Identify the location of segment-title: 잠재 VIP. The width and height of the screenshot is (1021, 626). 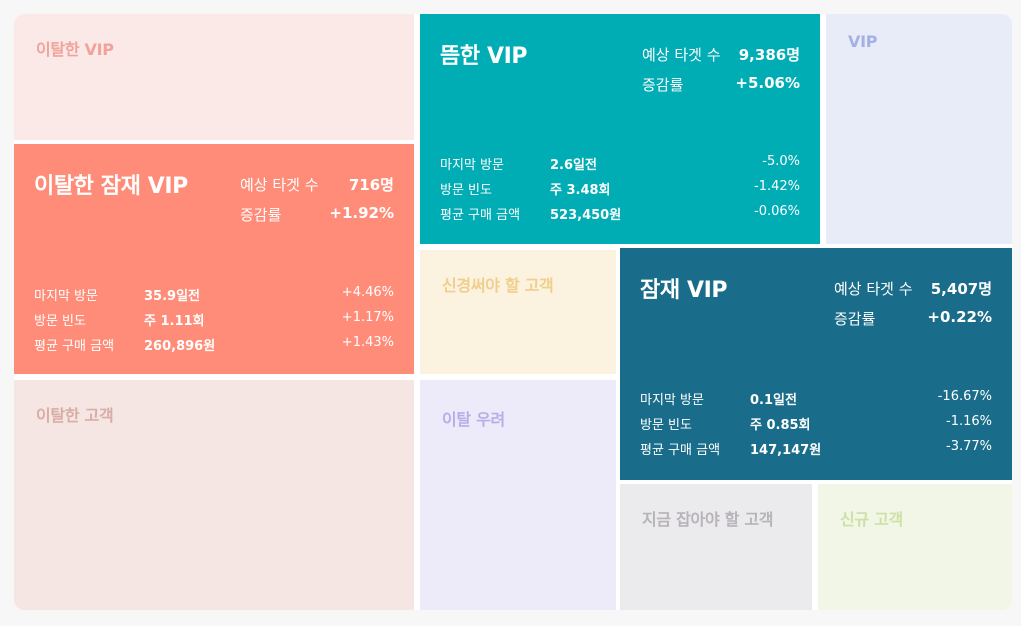
(684, 290).